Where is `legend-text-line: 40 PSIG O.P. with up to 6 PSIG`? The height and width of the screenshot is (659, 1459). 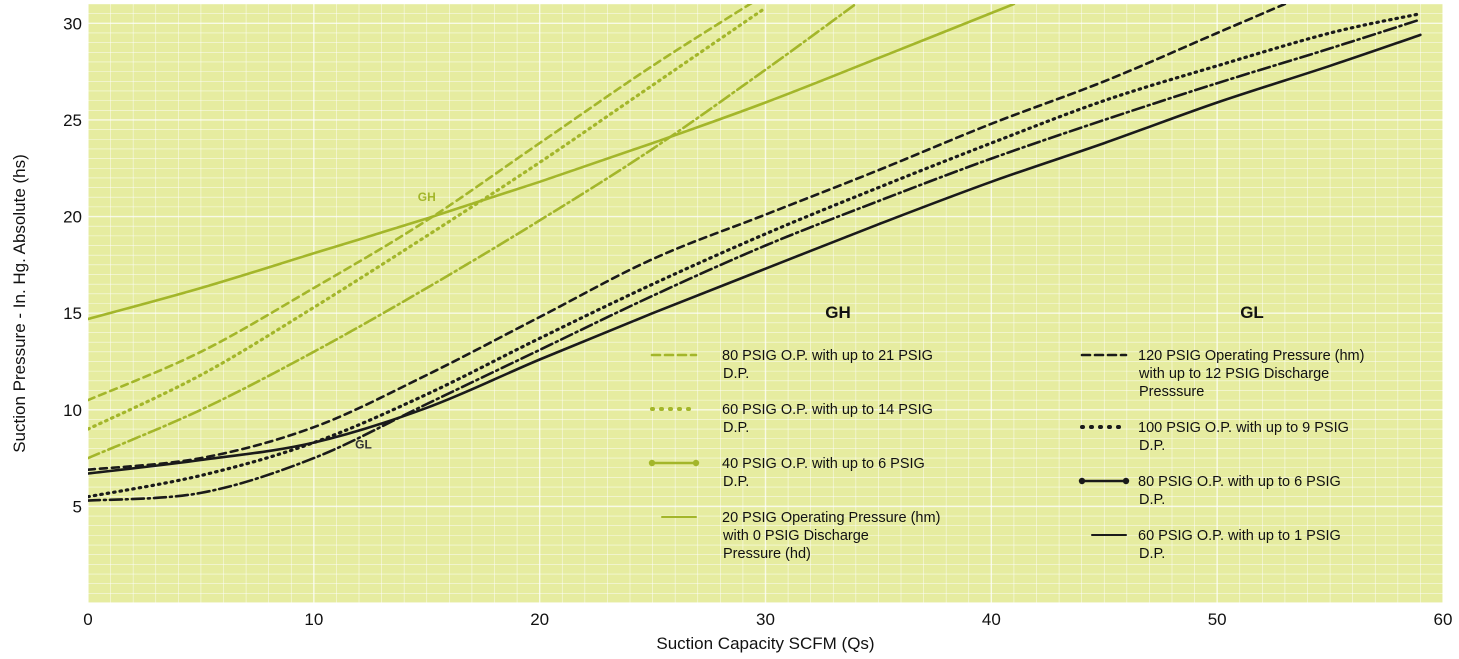
legend-text-line: 40 PSIG O.P. with up to 6 PSIG is located at coordinates (823, 464).